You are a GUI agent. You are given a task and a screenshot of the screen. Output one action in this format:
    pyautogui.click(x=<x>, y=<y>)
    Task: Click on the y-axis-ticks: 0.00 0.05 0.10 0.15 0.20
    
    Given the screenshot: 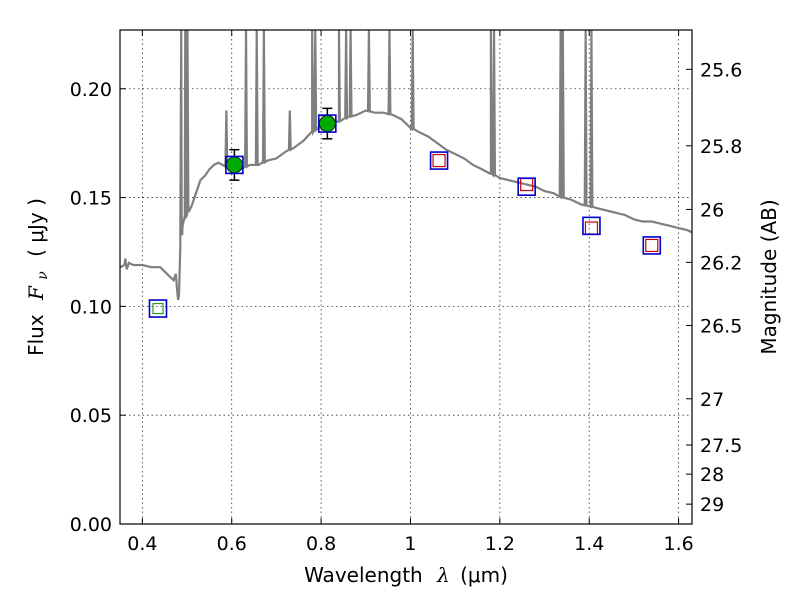 What is the action you would take?
    pyautogui.click(x=98, y=307)
    